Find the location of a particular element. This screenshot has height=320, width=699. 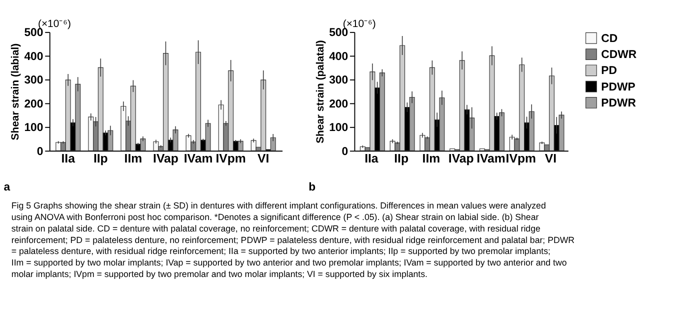

y-axis-title: Shear strain (palatal) is located at coordinates (320, 92).